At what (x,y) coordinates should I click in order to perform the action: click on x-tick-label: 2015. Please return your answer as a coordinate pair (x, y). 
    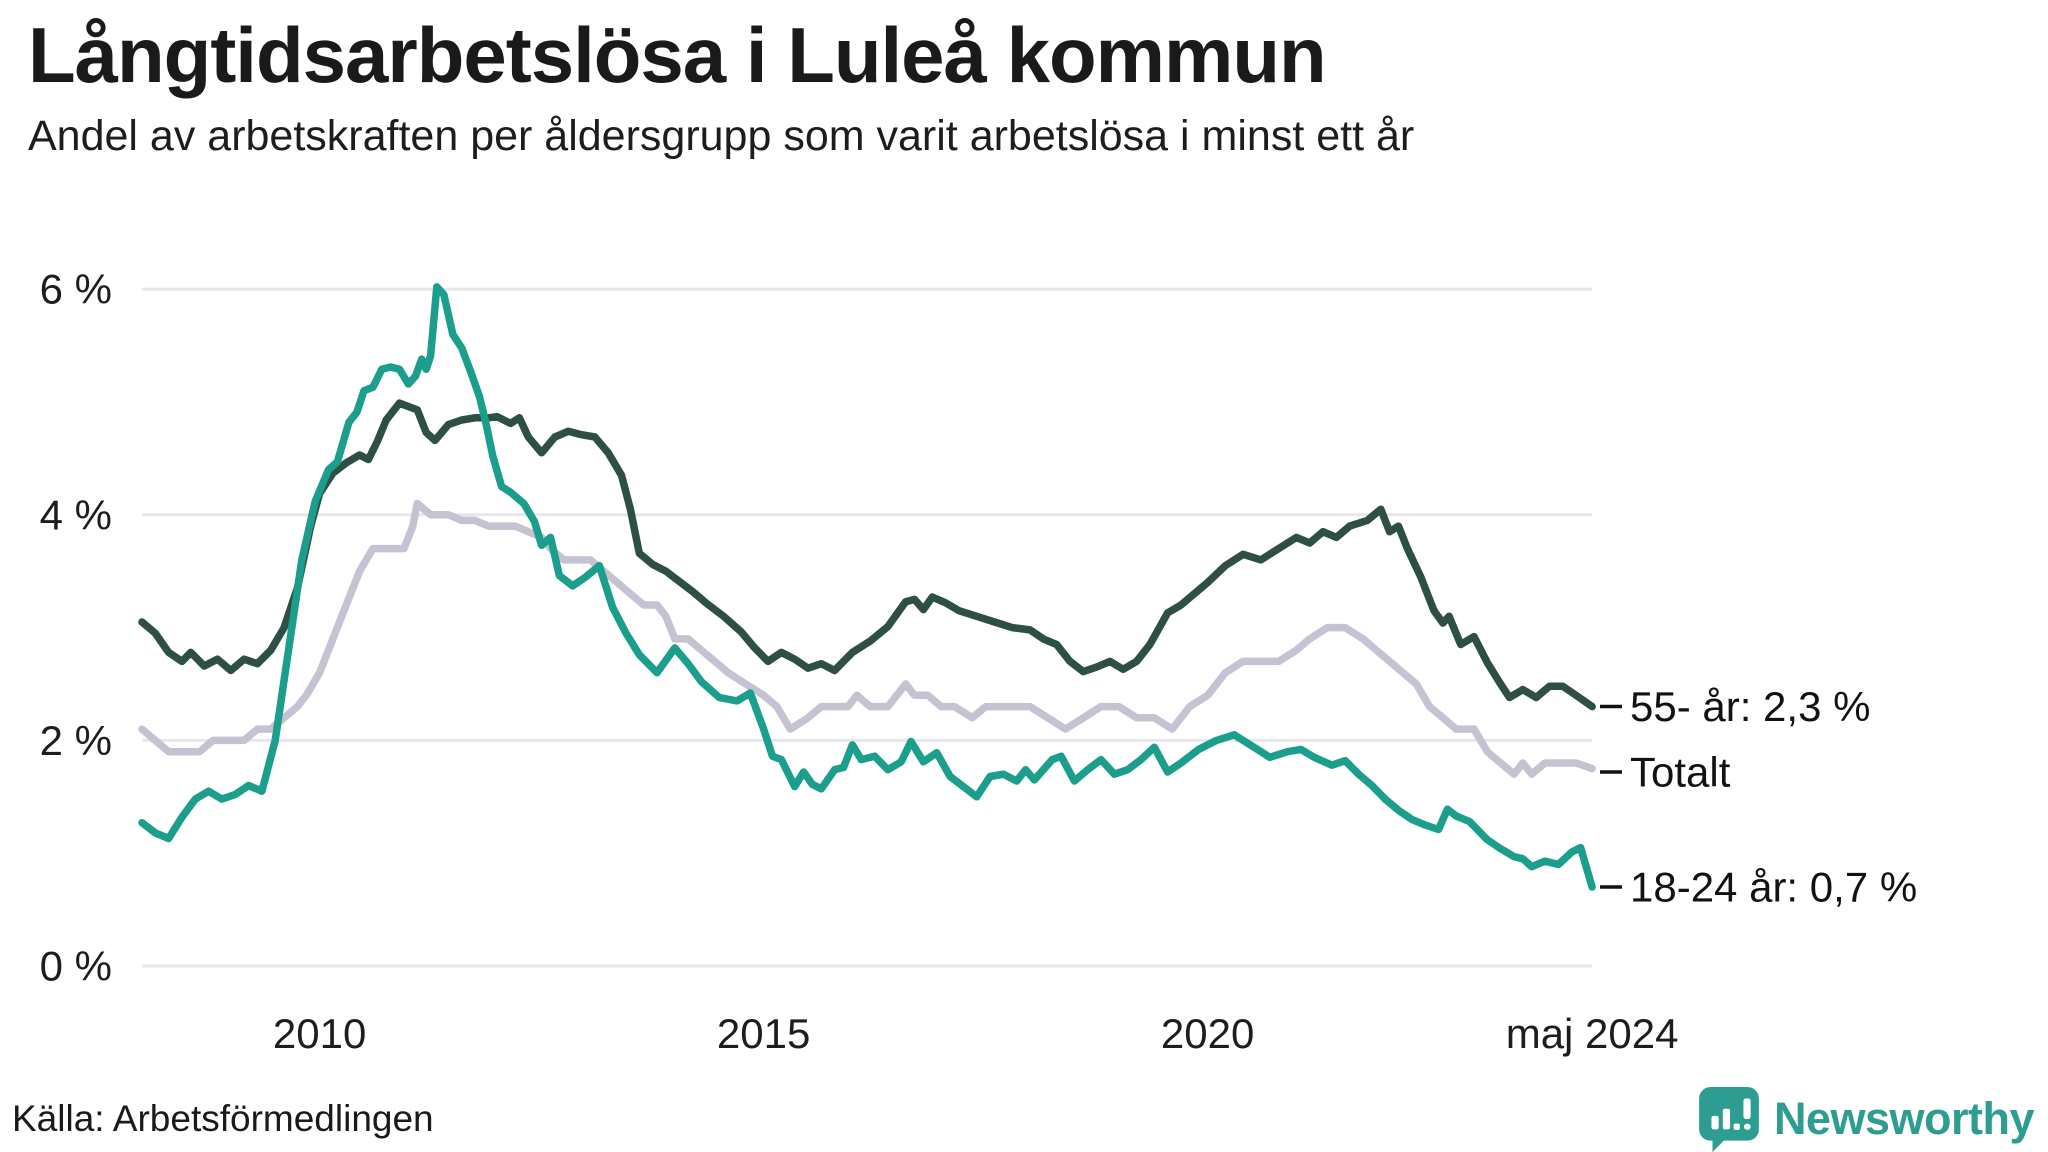
    Looking at the image, I should click on (763, 1033).